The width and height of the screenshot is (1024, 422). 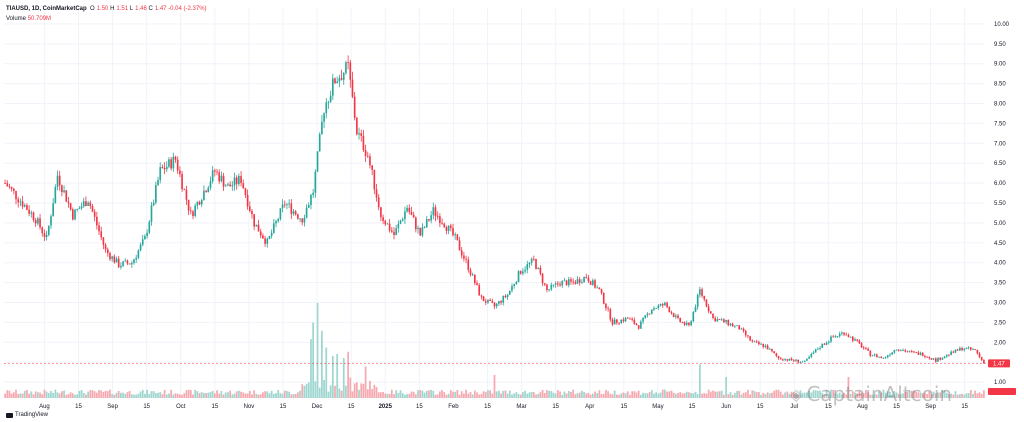 What do you see at coordinates (317, 407) in the screenshot?
I see `time-tick-label: Dec` at bounding box center [317, 407].